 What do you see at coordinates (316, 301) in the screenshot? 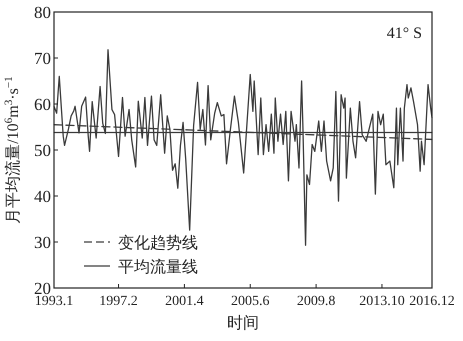
I see `x-tick-label: 2009.8` at bounding box center [316, 301].